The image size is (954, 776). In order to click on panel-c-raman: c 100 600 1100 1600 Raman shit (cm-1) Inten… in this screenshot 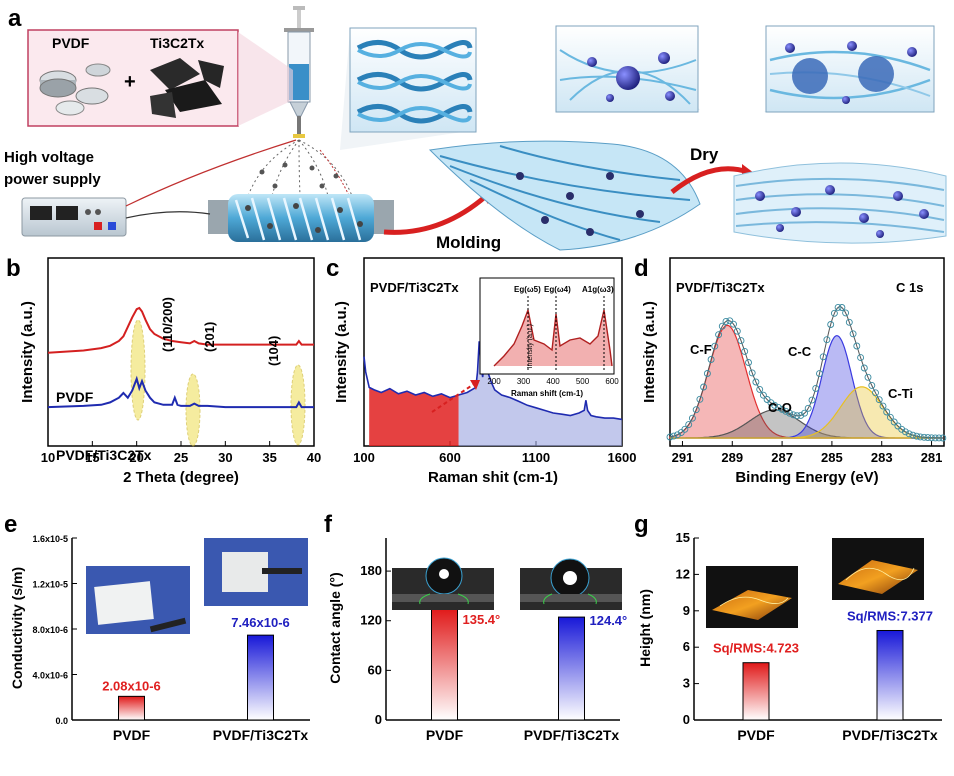, I will do `click(481, 370)`.